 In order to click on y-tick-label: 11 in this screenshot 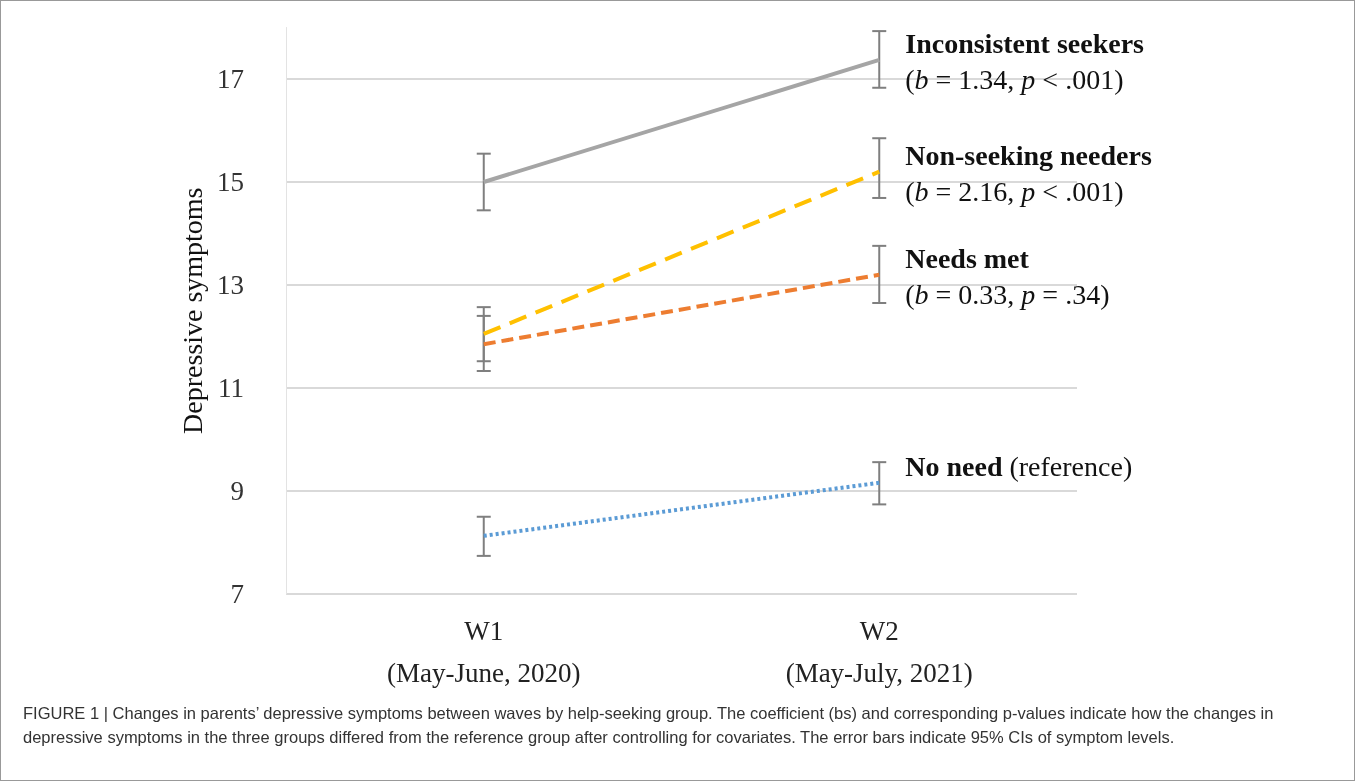, I will do `click(231, 388)`.